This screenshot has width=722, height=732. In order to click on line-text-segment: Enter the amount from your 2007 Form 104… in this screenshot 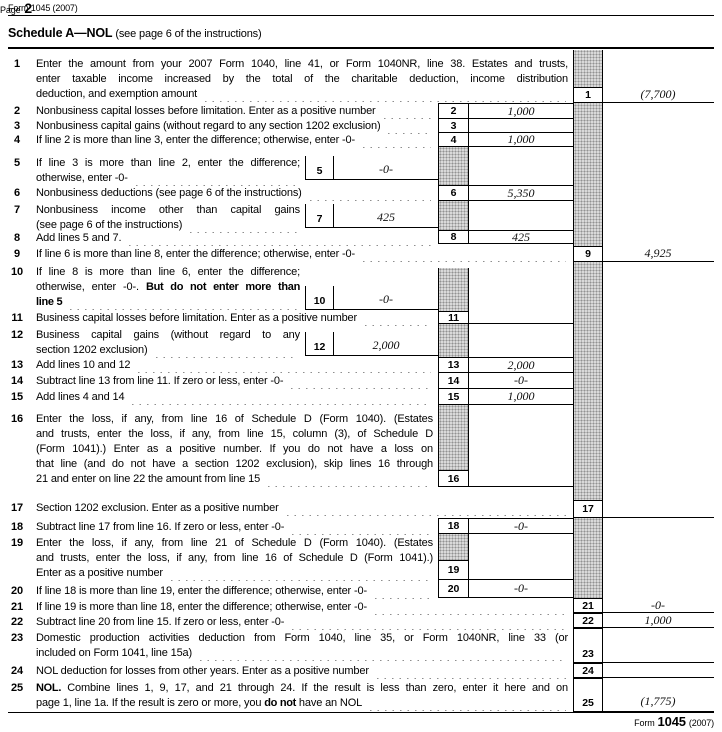, I will do `click(302, 64)`.